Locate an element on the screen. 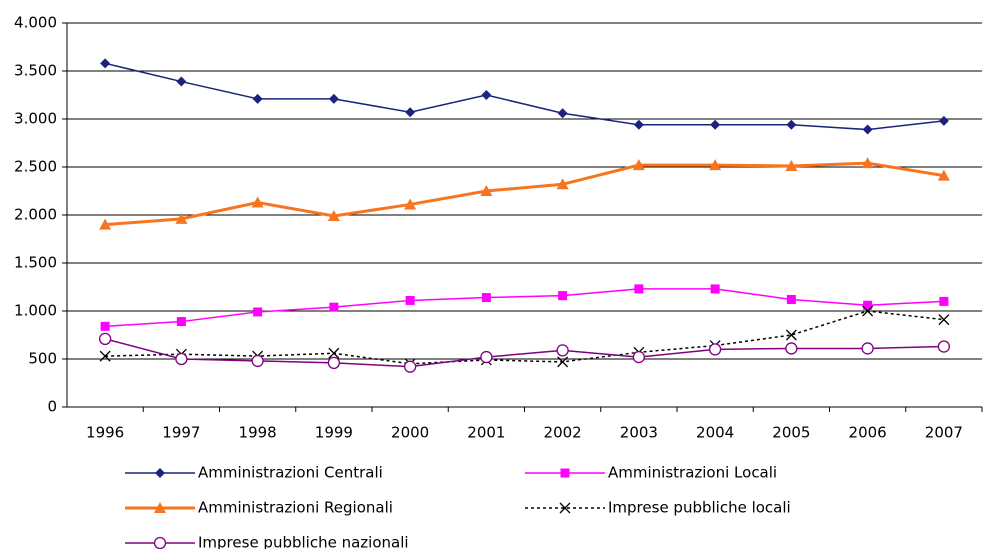  legend-label: Amministrazioni Centrali is located at coordinates (290, 473).